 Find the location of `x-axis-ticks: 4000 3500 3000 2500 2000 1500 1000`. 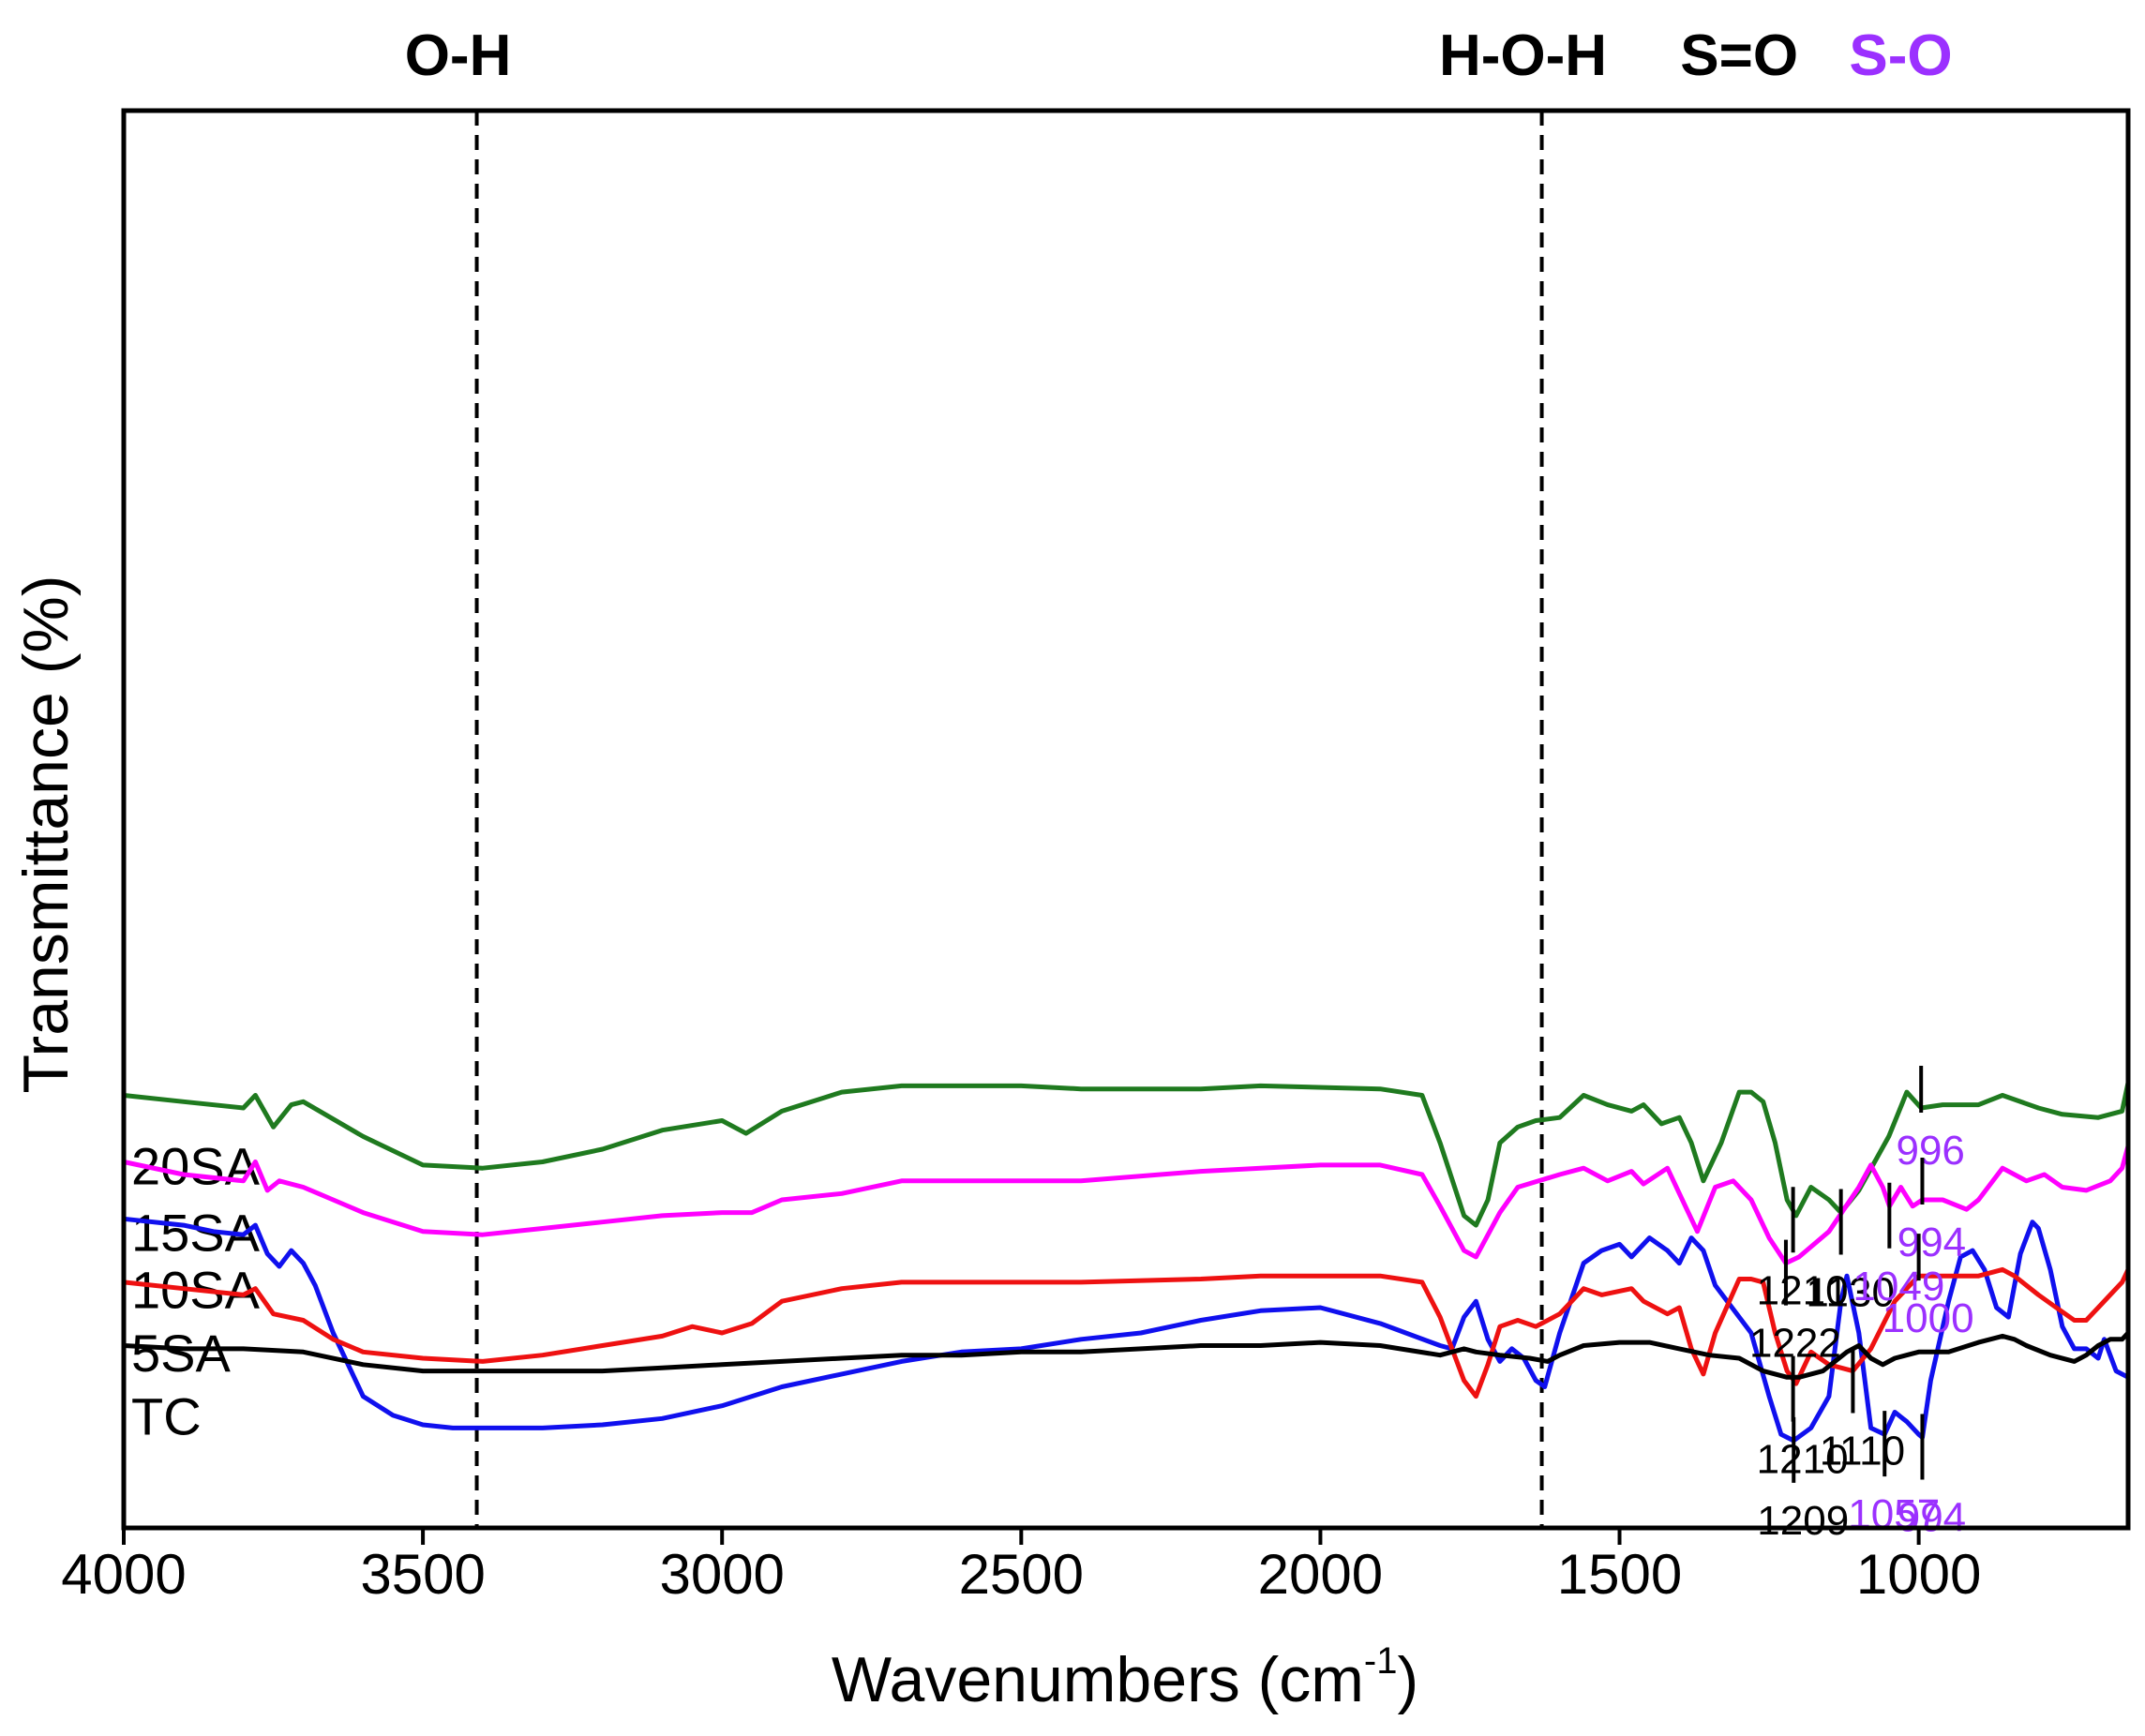

x-axis-ticks: 4000 3500 3000 2500 2000 1500 1000 is located at coordinates (1021, 1567).